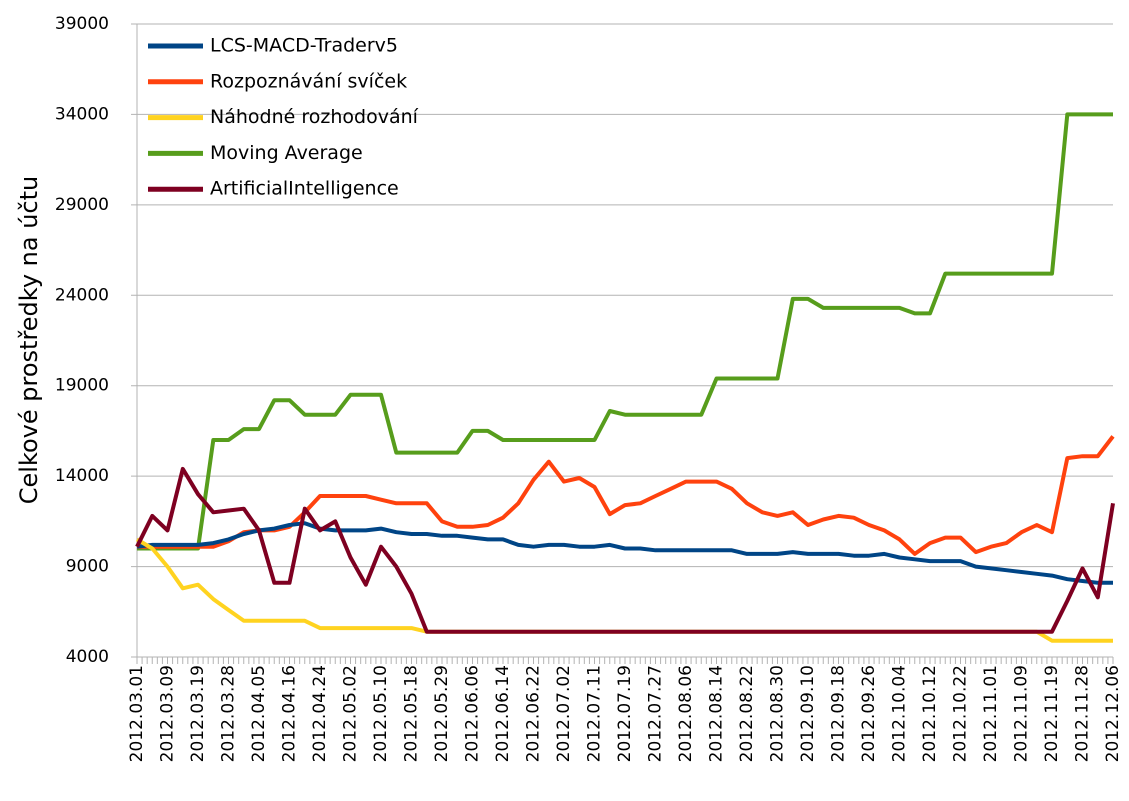 This screenshot has height=801, width=1129. I want to click on x-tick-label: 2012.08.22, so click(747, 713).